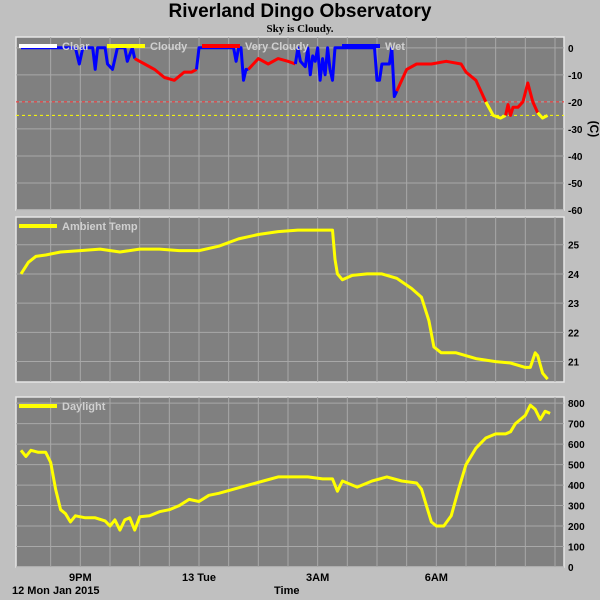  What do you see at coordinates (199, 578) in the screenshot?
I see `x-tick-label: 13 Tue` at bounding box center [199, 578].